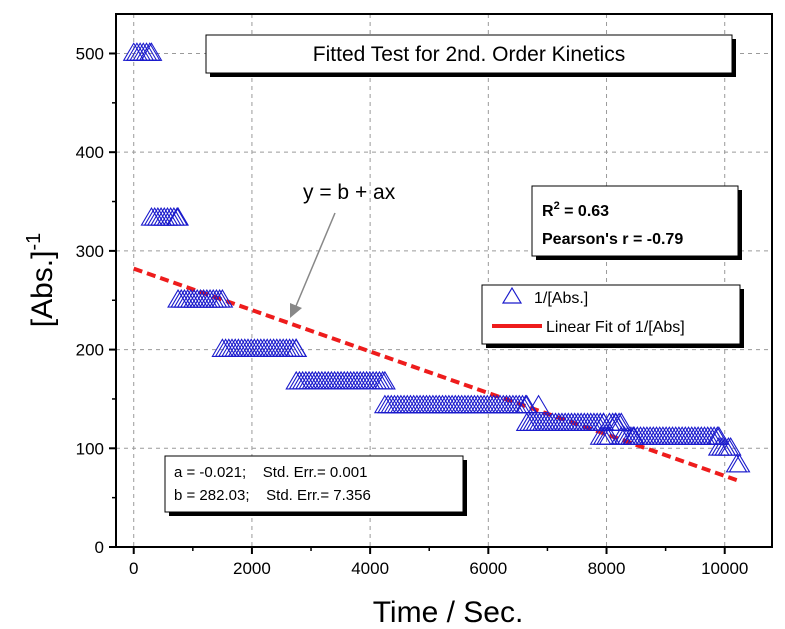 This screenshot has width=785, height=629. I want to click on pearson-r: Pearson's r = -0.79, so click(612, 239).